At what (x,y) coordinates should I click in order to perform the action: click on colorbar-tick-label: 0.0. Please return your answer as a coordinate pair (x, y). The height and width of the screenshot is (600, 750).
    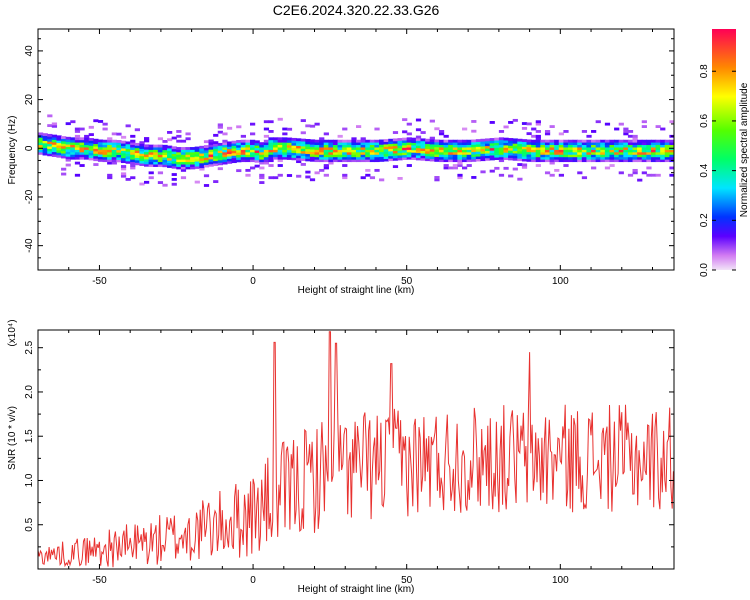
    Looking at the image, I should click on (704, 270).